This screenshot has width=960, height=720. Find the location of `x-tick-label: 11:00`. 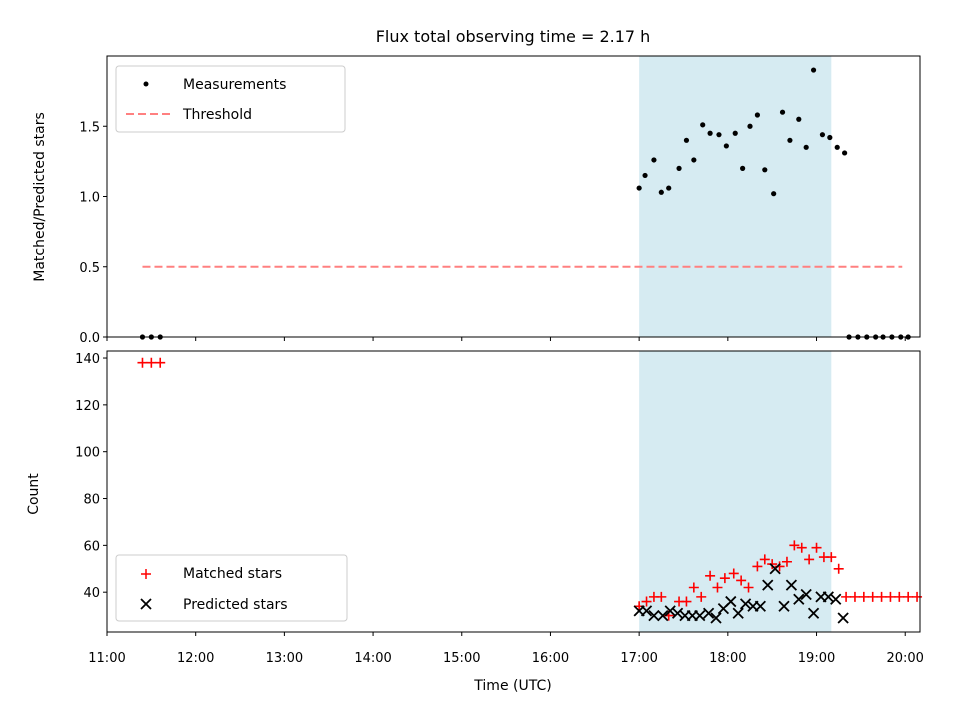

x-tick-label: 11:00 is located at coordinates (106, 658).